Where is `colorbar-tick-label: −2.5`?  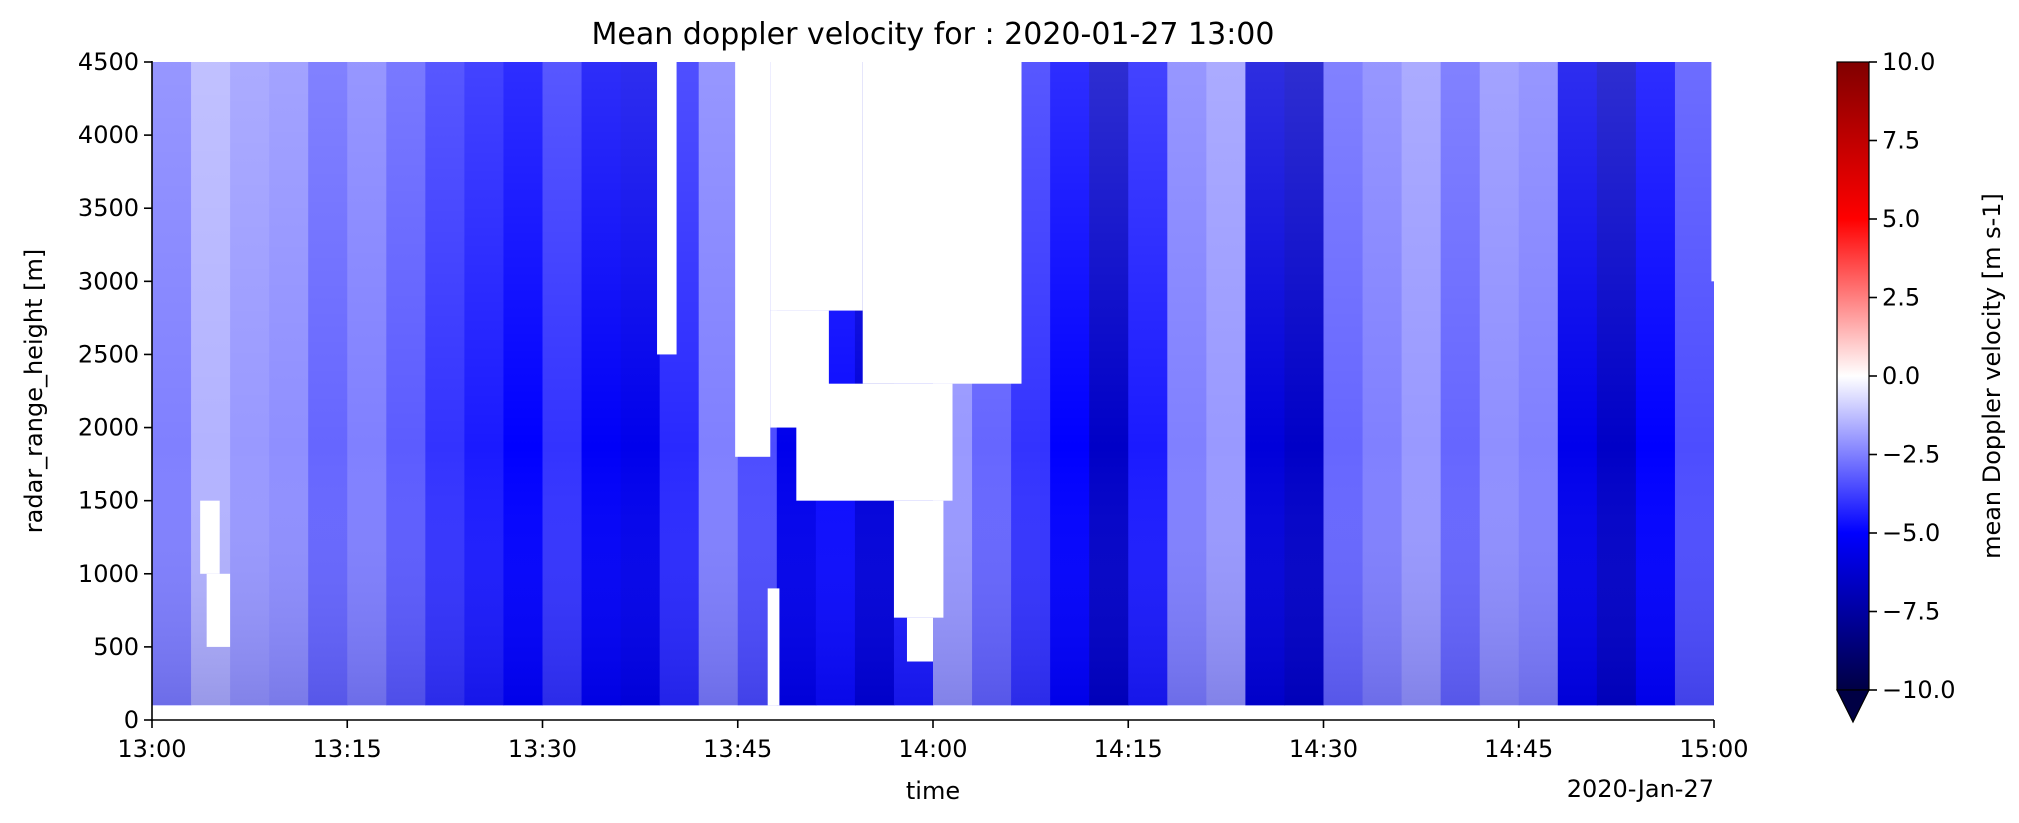
colorbar-tick-label: −2.5 is located at coordinates (1911, 455).